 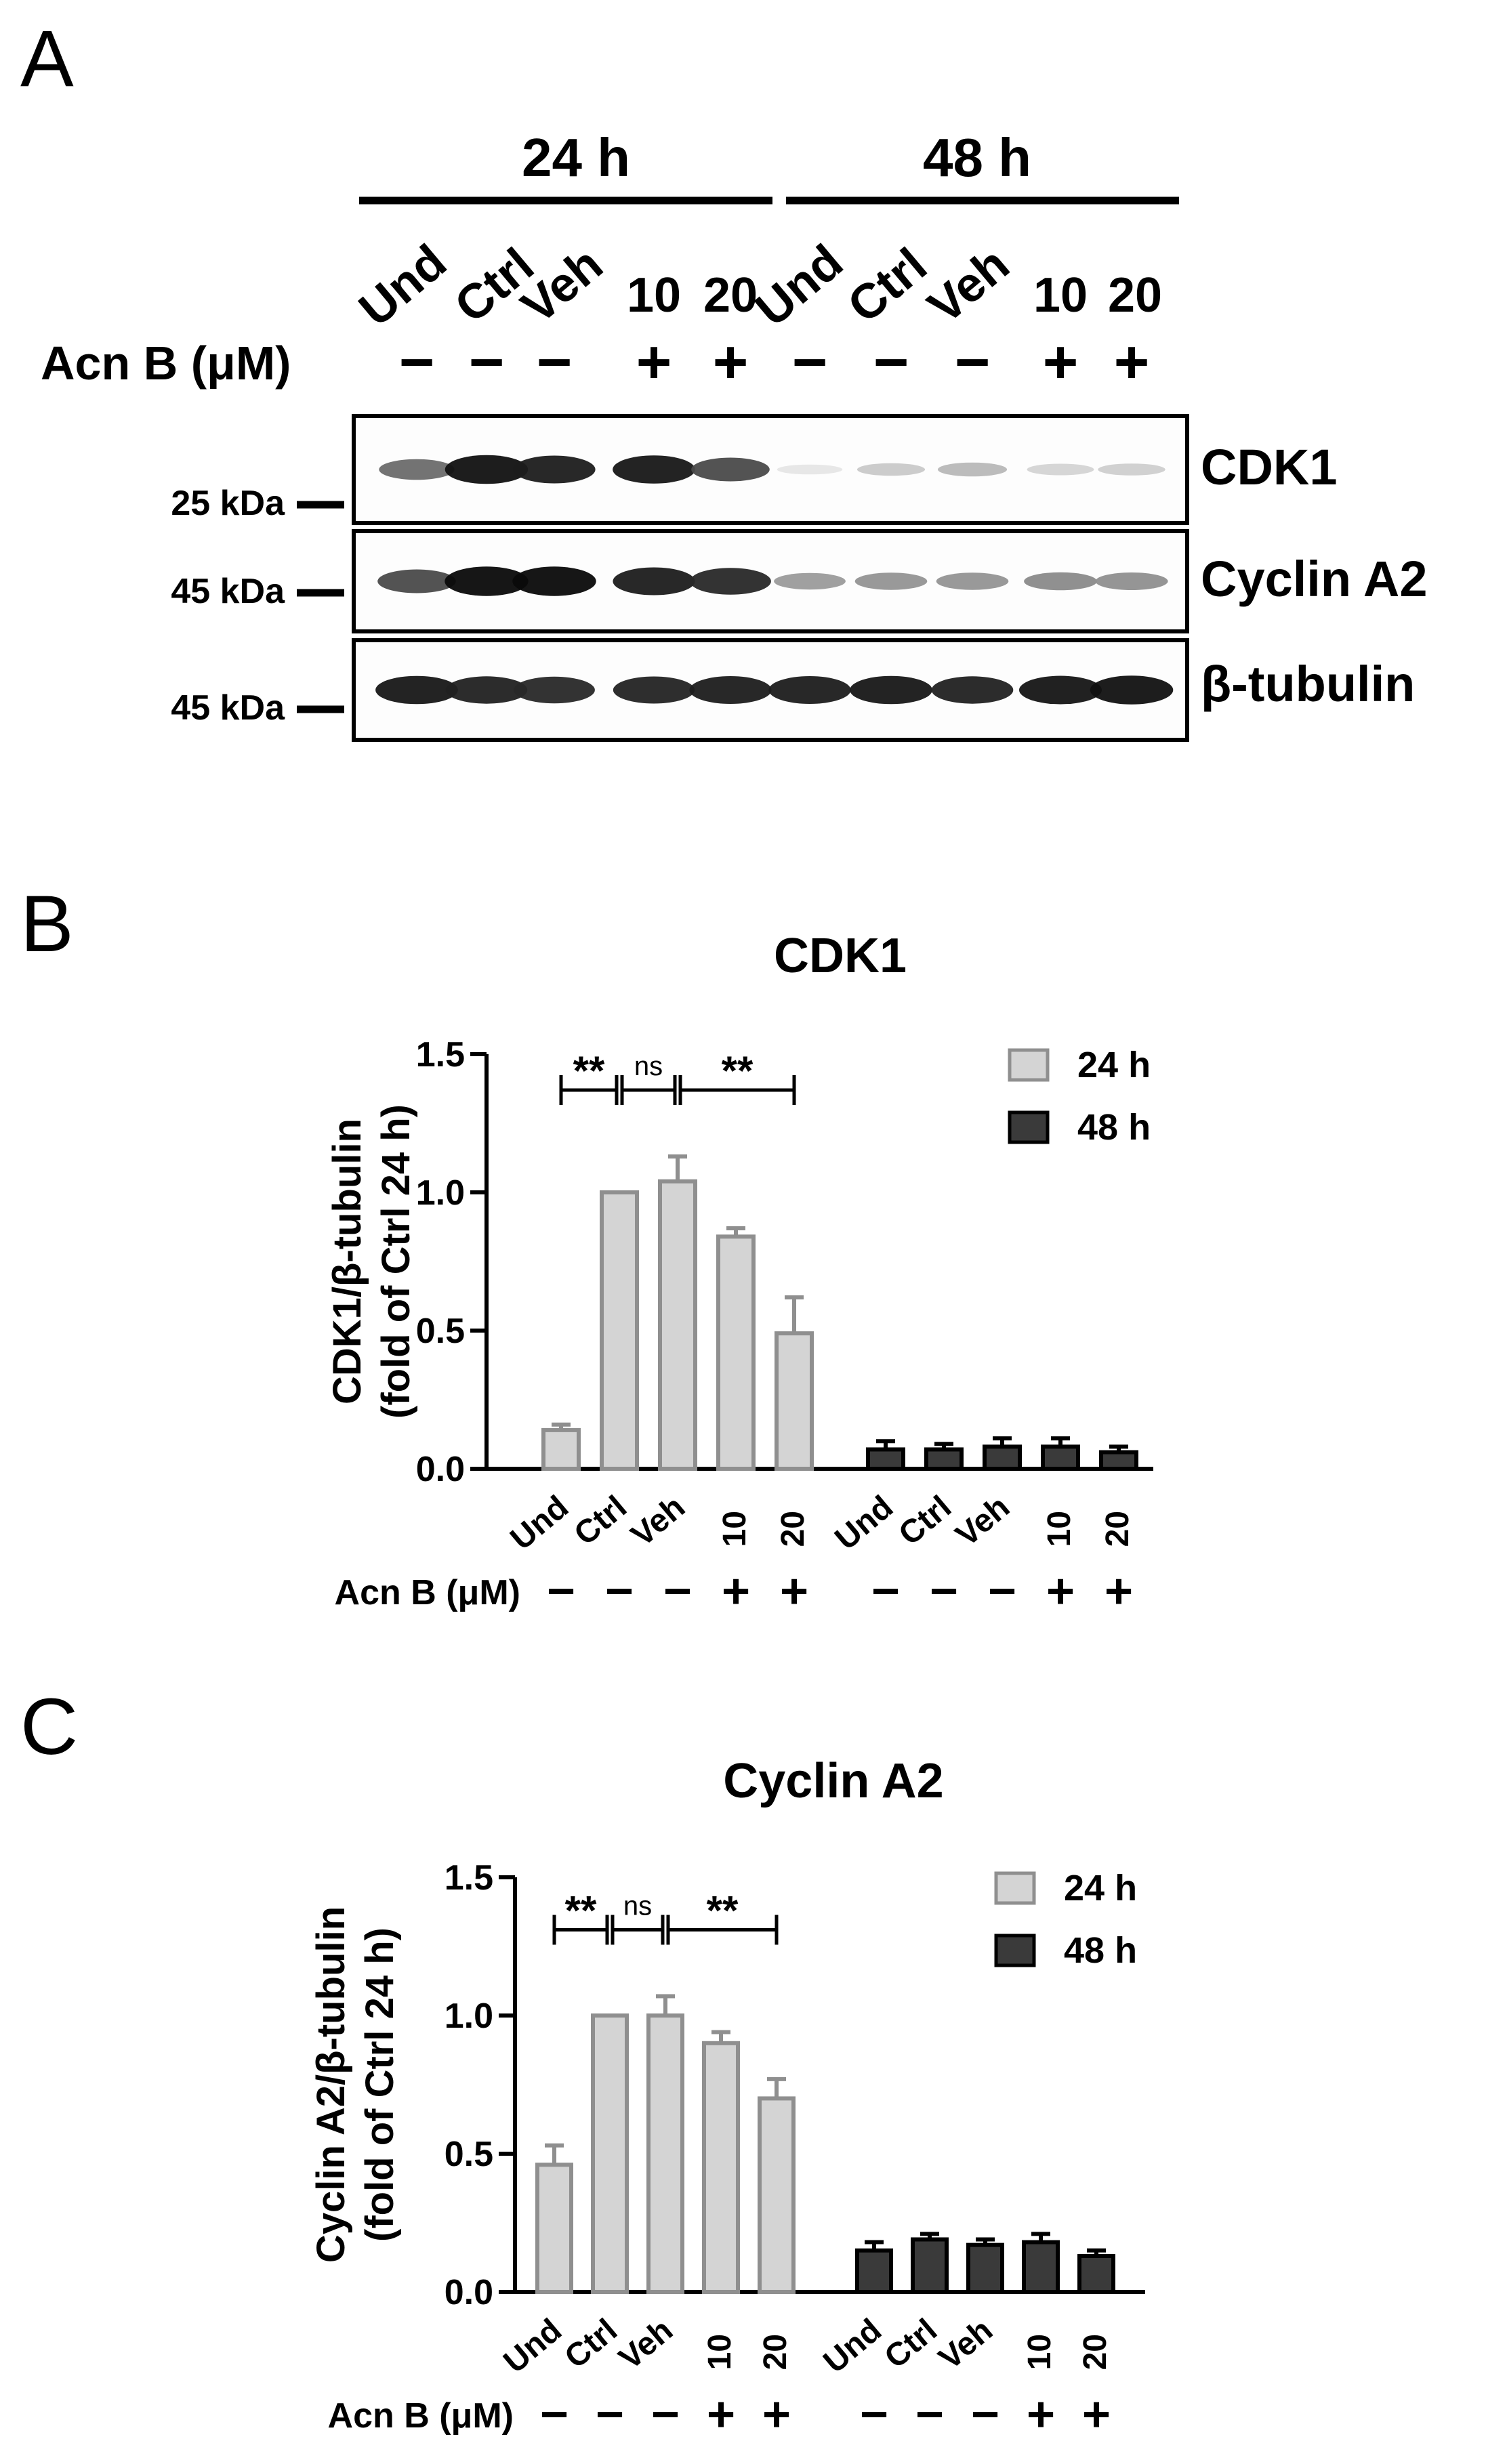 What do you see at coordinates (833, 1781) in the screenshot?
I see `chart-title: Cyclin A2` at bounding box center [833, 1781].